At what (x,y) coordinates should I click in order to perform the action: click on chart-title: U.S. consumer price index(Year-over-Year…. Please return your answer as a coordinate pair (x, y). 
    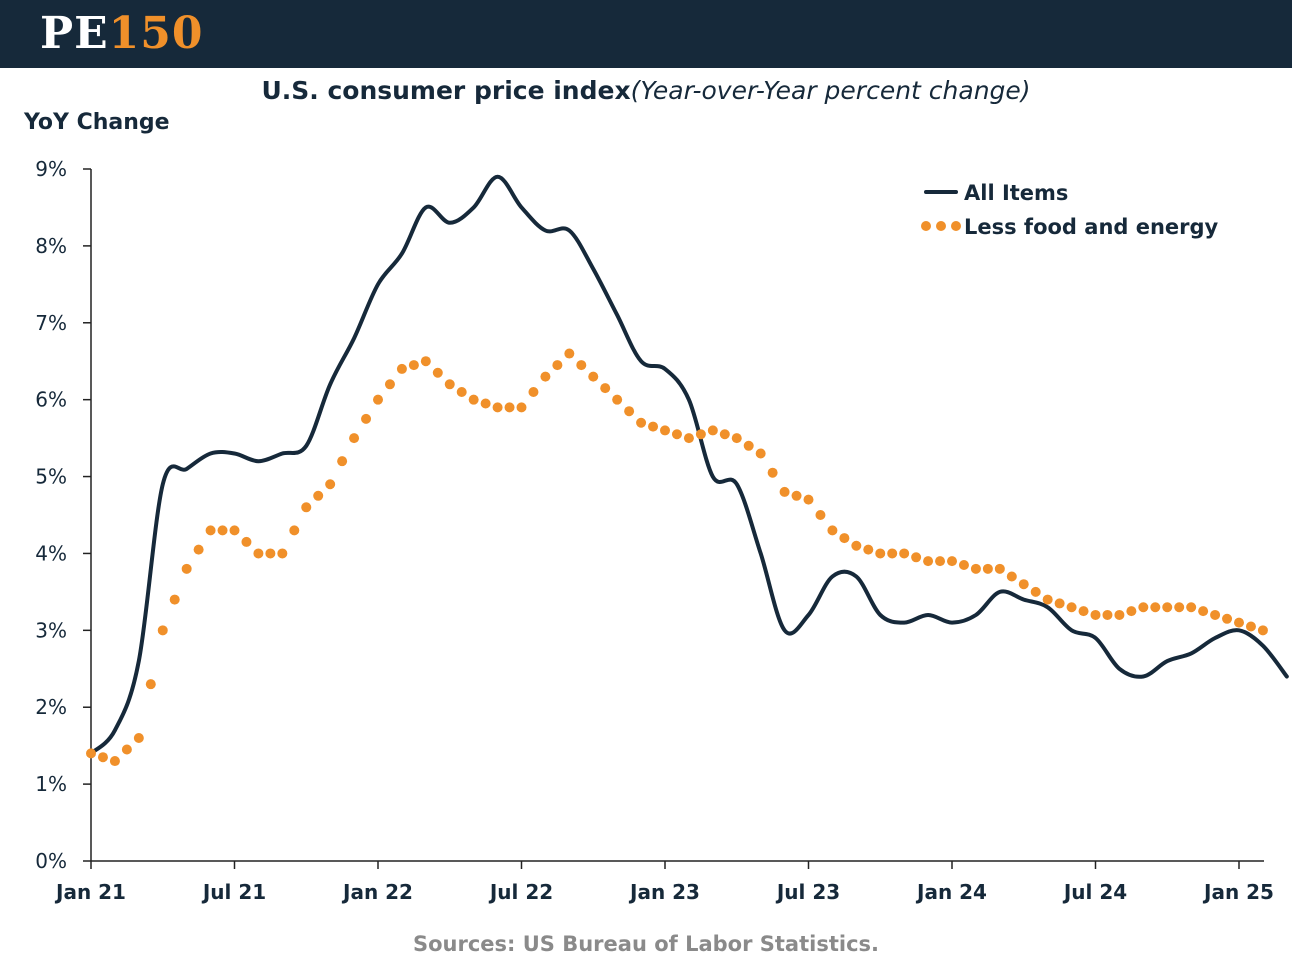
    Looking at the image, I should click on (646, 91).